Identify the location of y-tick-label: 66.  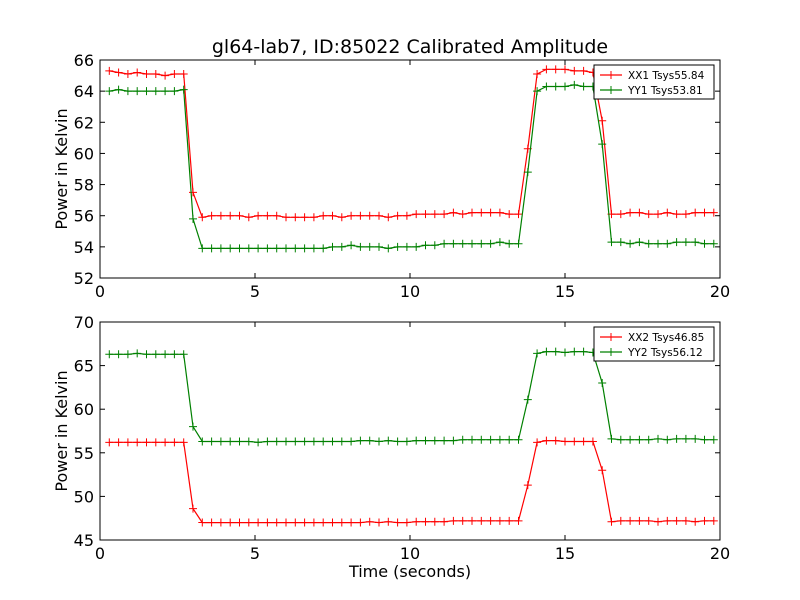
(84, 60).